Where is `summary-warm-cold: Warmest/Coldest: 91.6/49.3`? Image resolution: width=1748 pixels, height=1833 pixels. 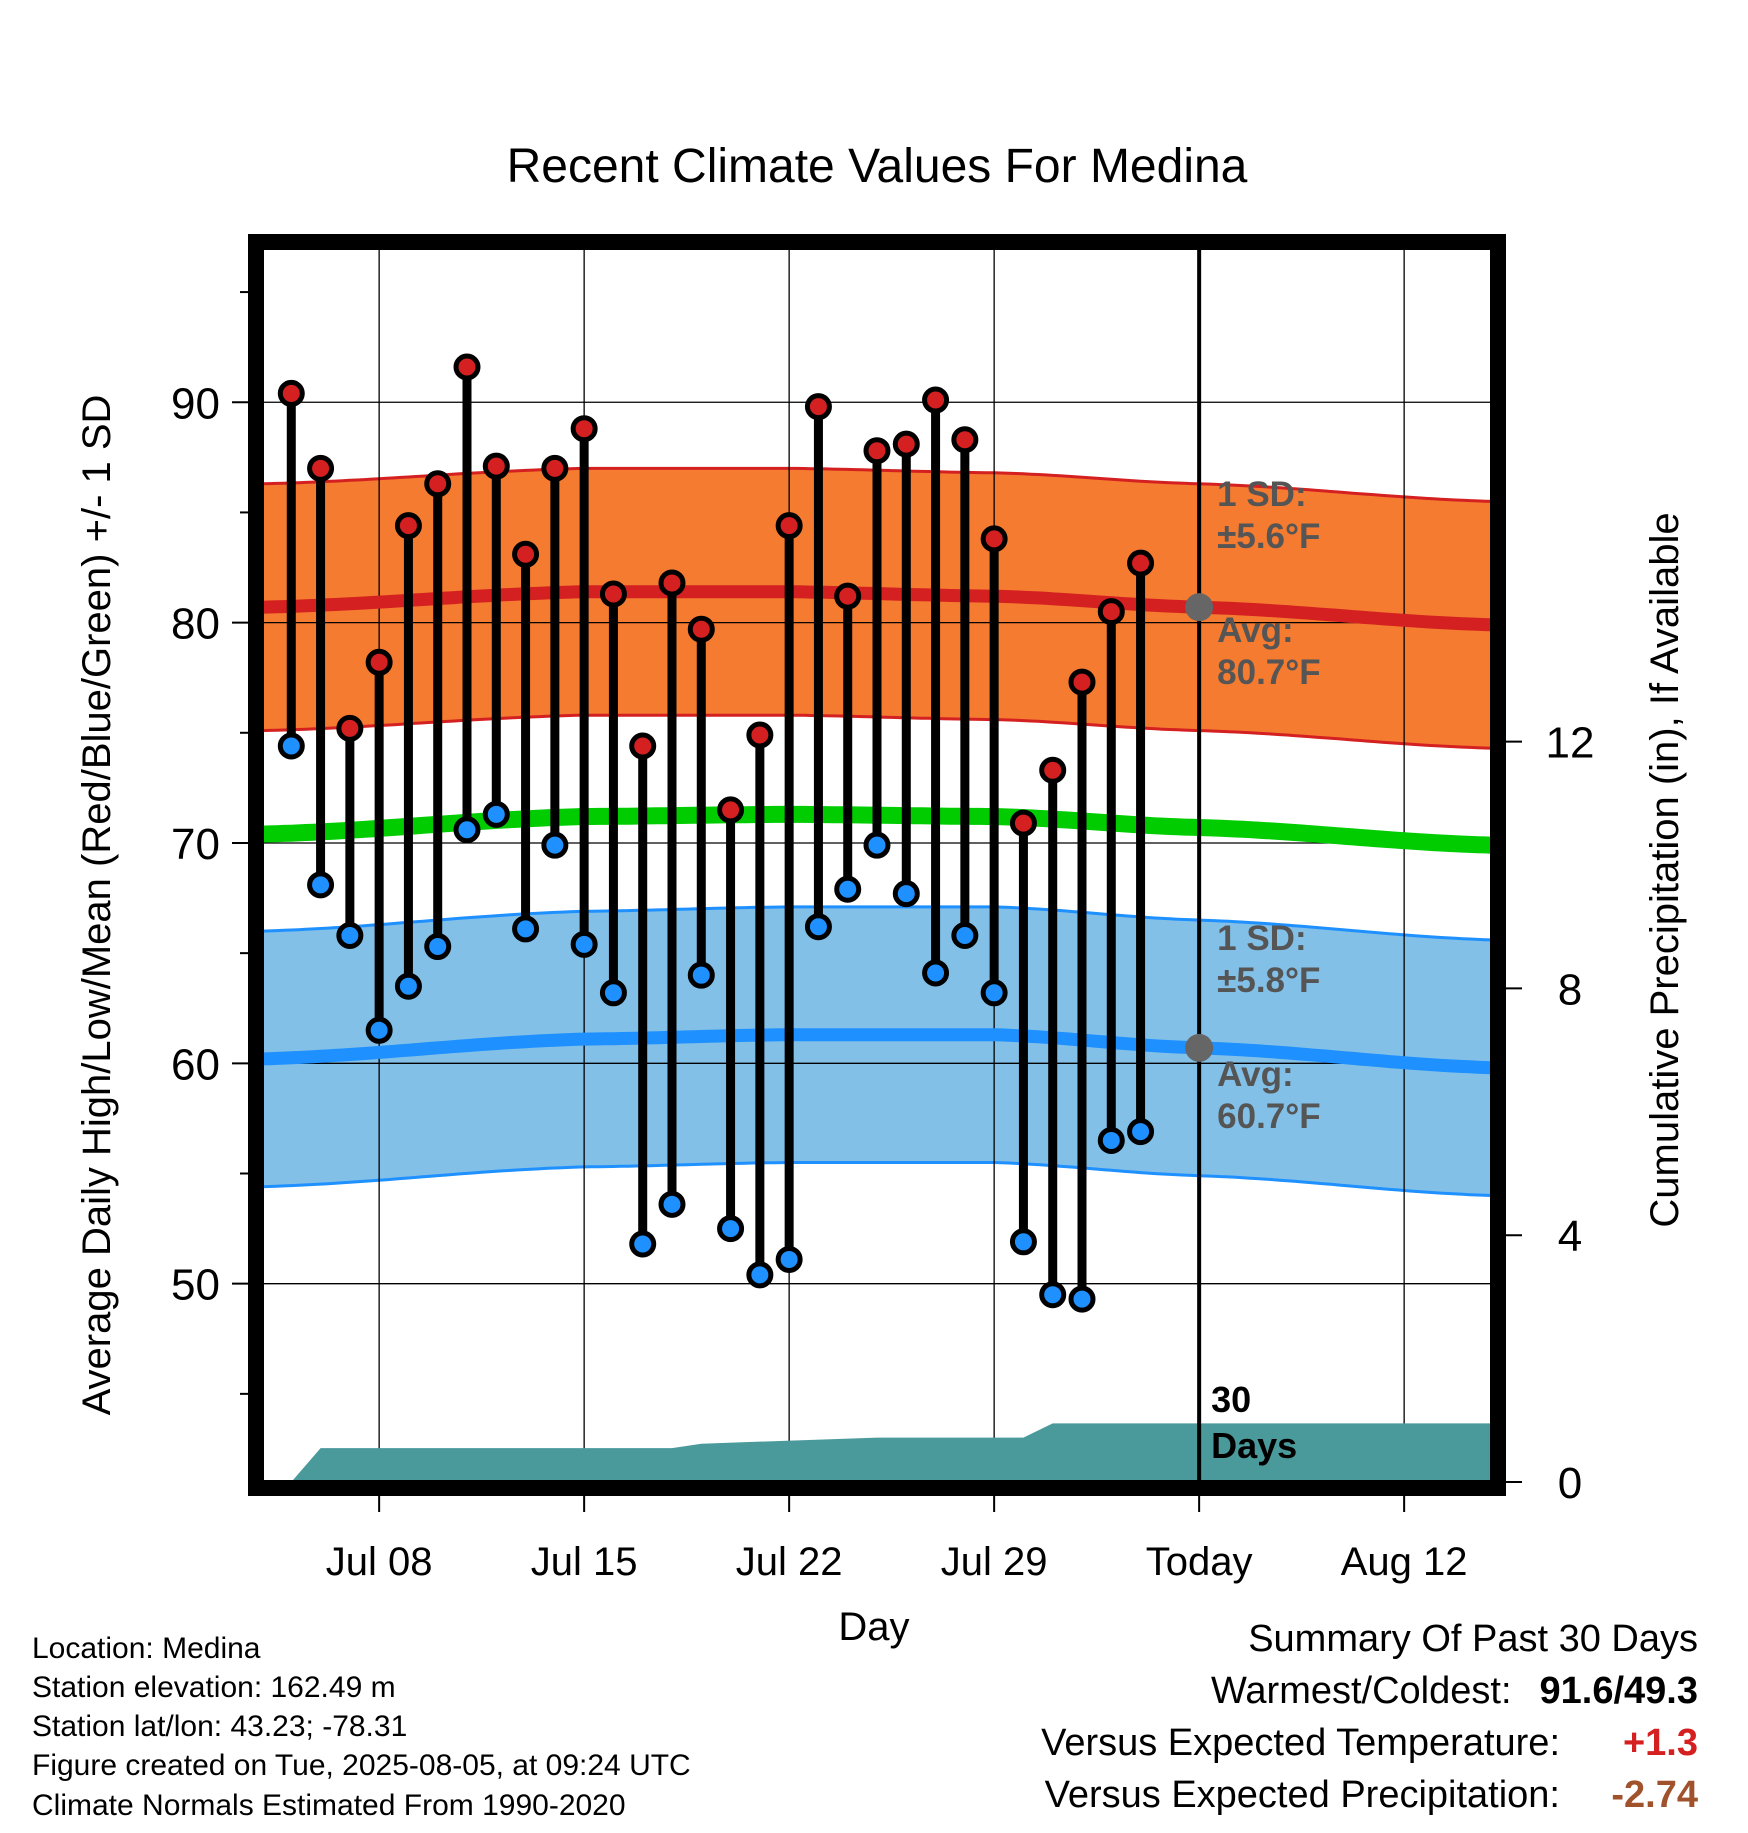
summary-warm-cold: Warmest/Coldest: 91.6/49.3 is located at coordinates (1454, 1691).